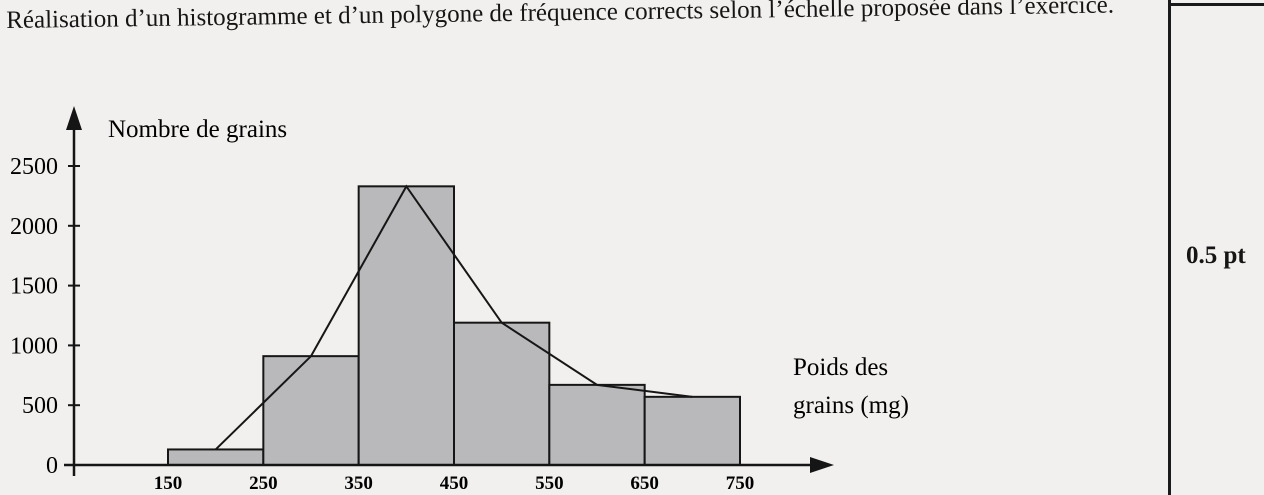 Image resolution: width=1264 pixels, height=495 pixels. Describe the element at coordinates (644, 483) in the screenshot. I see `x-tick-label-650: 650` at that location.